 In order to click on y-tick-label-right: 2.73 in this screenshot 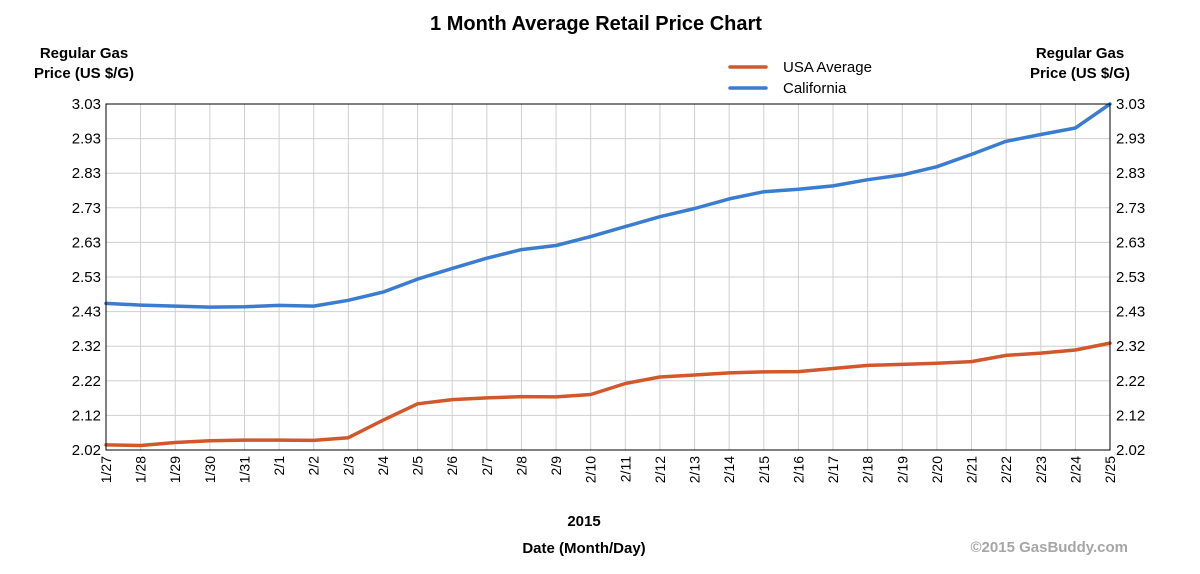, I will do `click(1130, 208)`.